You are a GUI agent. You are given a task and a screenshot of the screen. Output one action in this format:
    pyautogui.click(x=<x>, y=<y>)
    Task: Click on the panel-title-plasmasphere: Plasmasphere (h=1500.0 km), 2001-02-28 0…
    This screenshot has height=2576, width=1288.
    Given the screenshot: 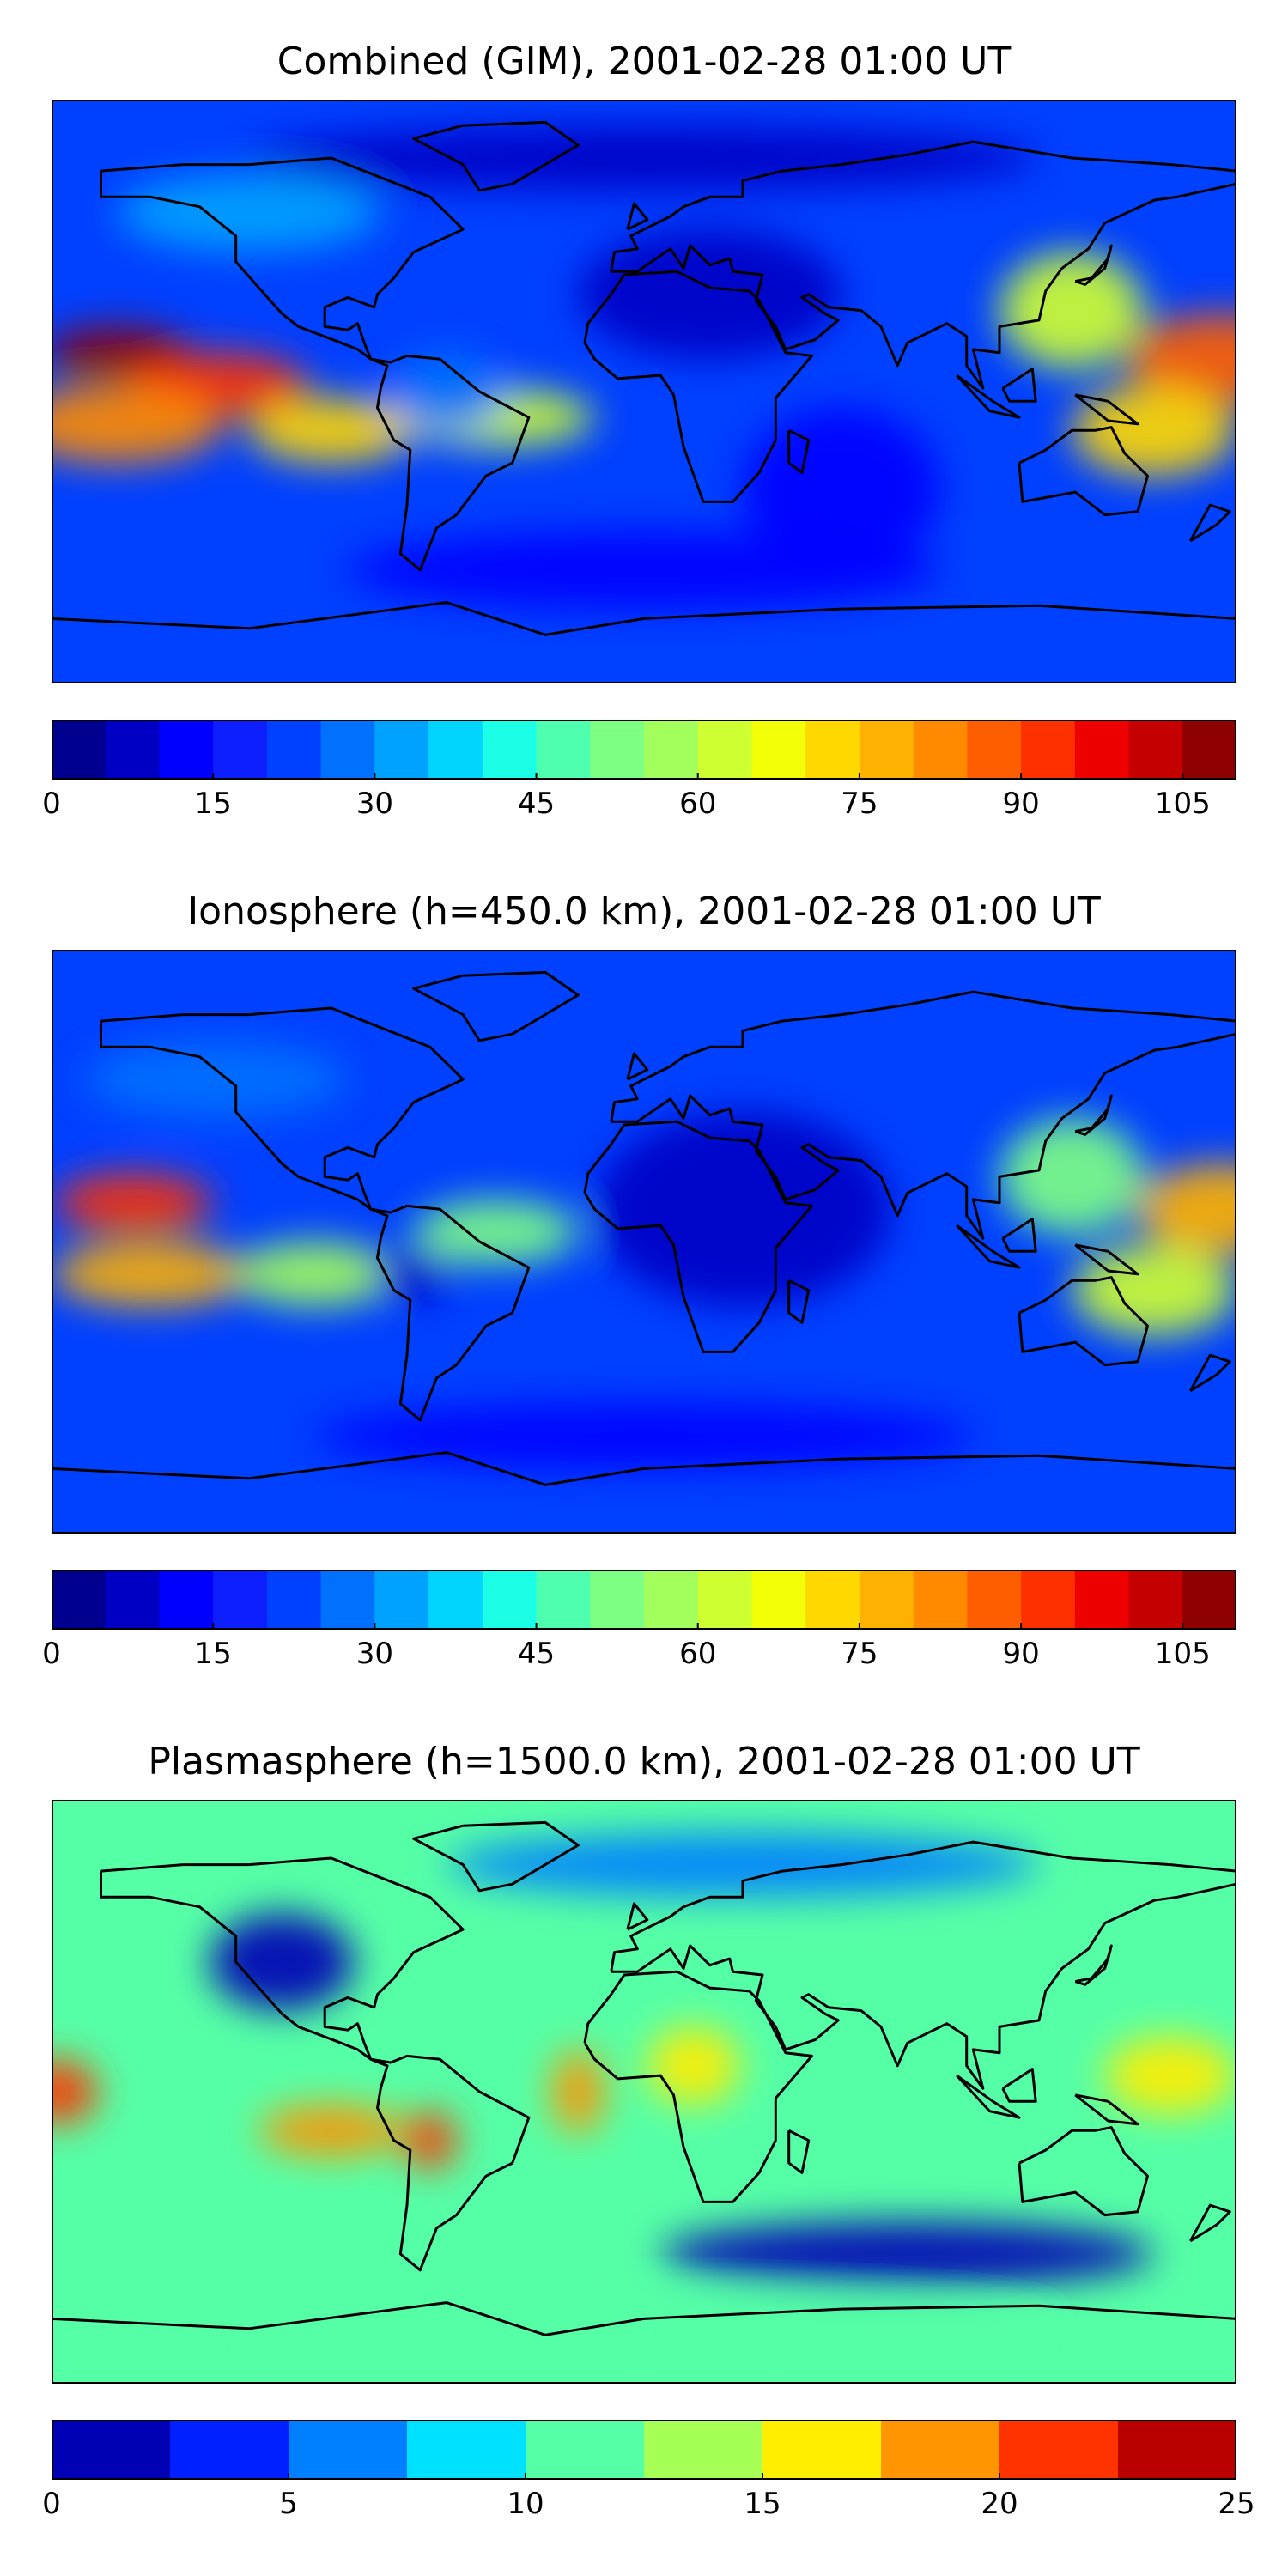 What is the action you would take?
    pyautogui.click(x=644, y=1762)
    